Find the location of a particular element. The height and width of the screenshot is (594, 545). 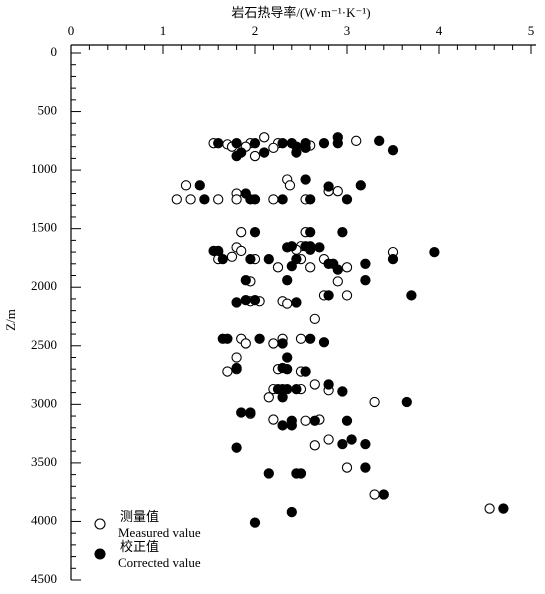

y-tick-label: 2000 is located at coordinates (44, 285).